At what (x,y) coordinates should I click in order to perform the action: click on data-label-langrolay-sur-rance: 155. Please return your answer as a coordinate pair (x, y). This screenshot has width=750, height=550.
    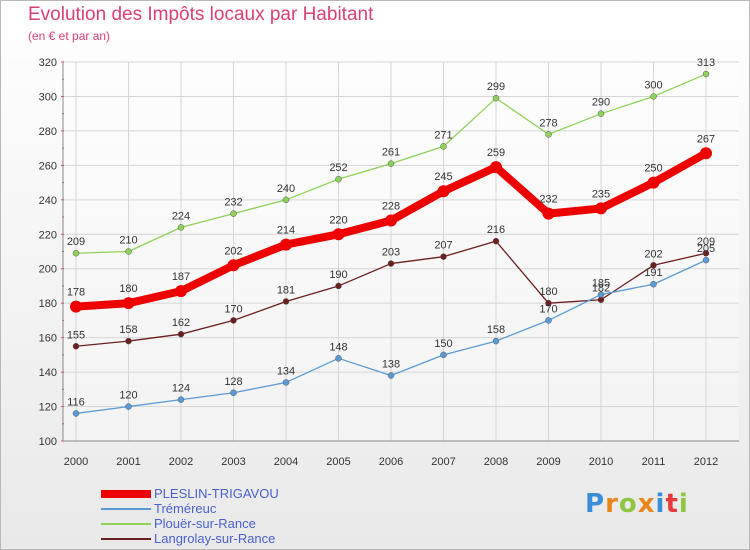
    Looking at the image, I should click on (76, 335).